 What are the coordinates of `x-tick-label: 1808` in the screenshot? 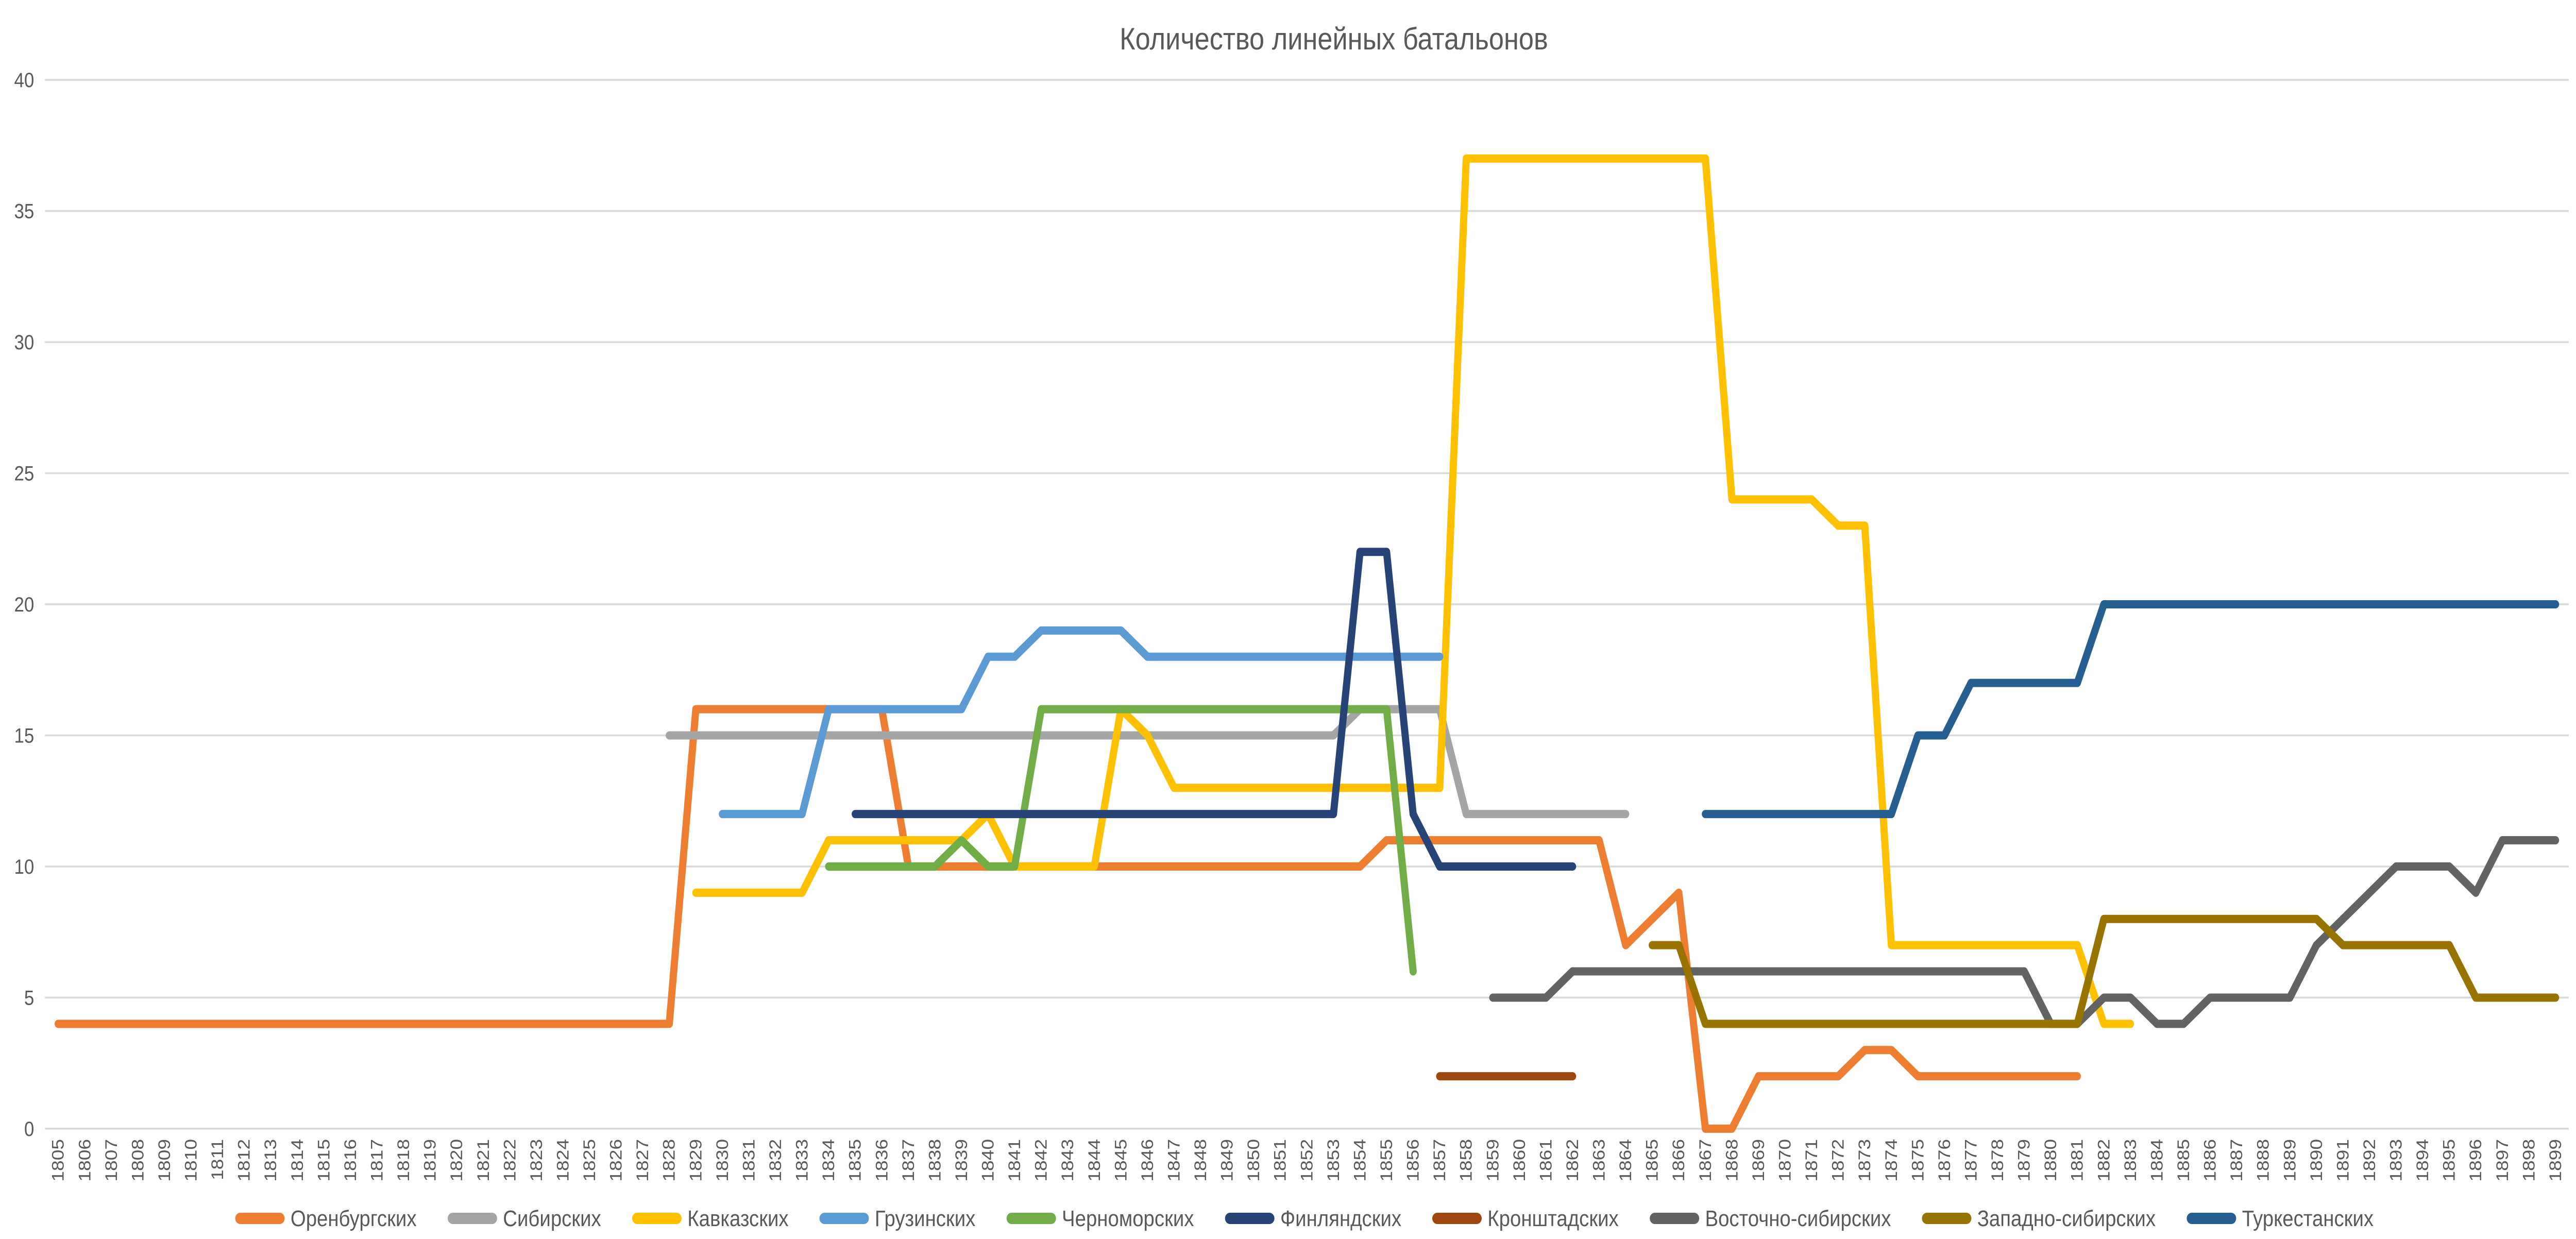 It's located at (138, 1160).